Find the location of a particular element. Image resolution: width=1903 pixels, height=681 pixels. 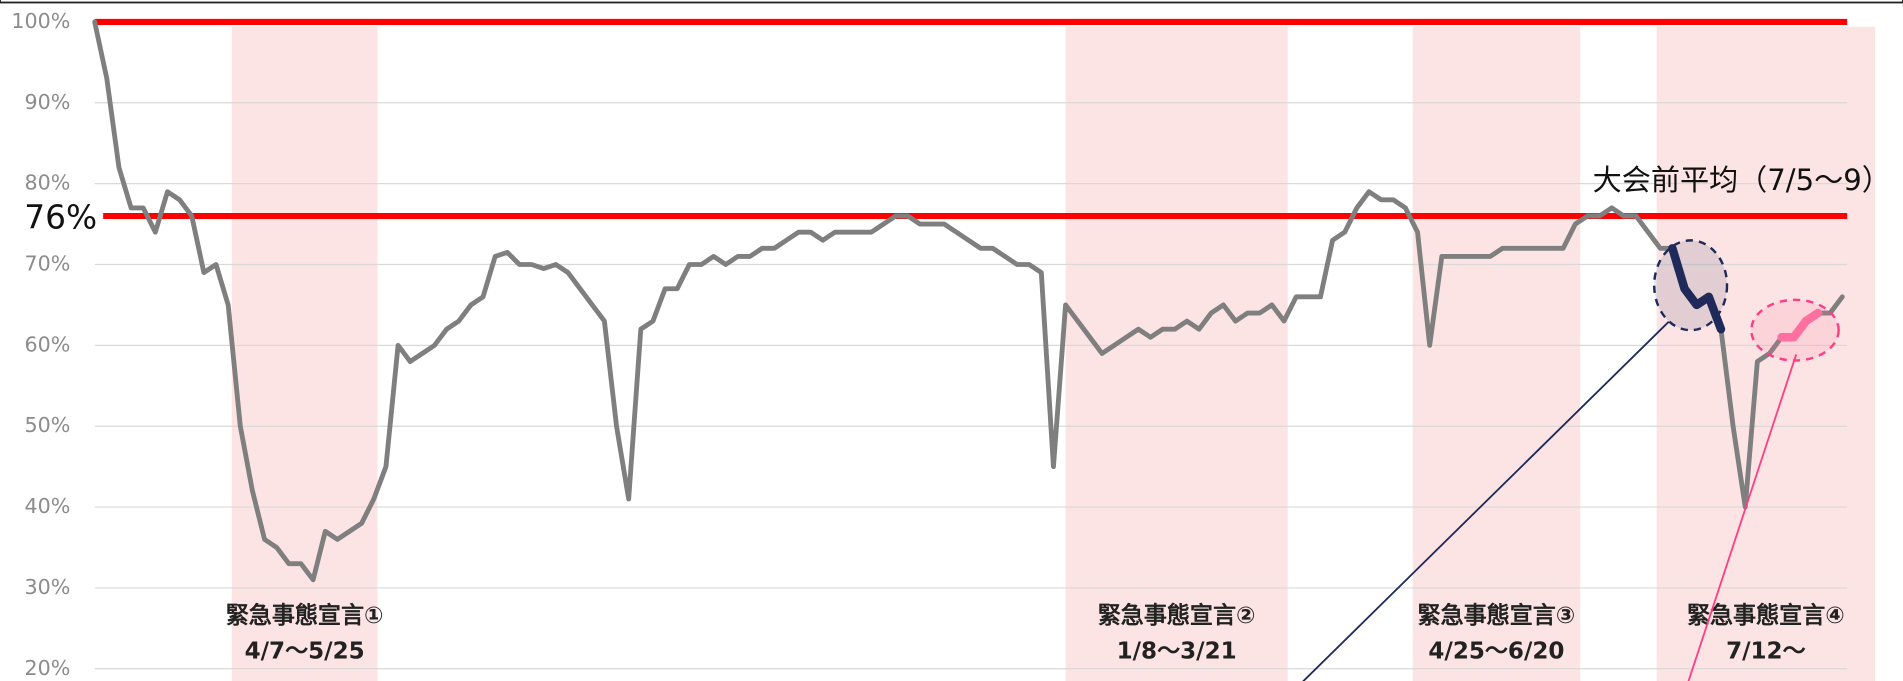

y-tick-label: 90% is located at coordinates (48, 102).